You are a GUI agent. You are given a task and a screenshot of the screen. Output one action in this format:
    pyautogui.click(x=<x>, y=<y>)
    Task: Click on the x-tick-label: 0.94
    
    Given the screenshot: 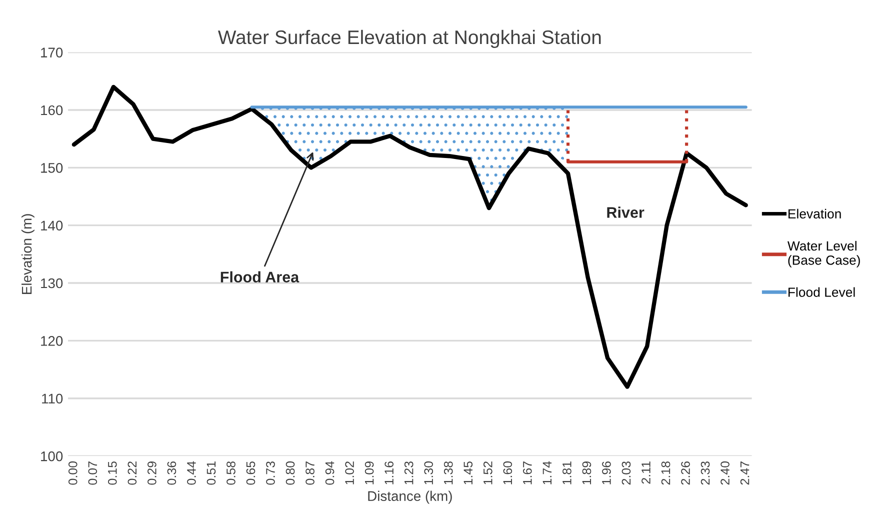 What is the action you would take?
    pyautogui.click(x=329, y=473)
    